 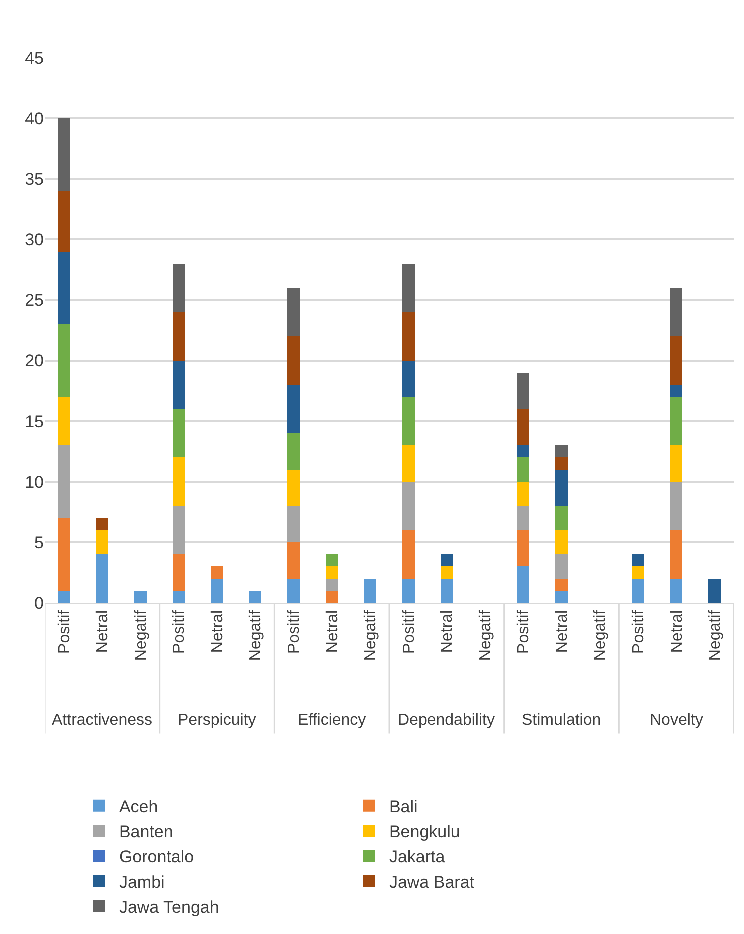 What do you see at coordinates (446, 720) in the screenshot?
I see `text: Dependability` at bounding box center [446, 720].